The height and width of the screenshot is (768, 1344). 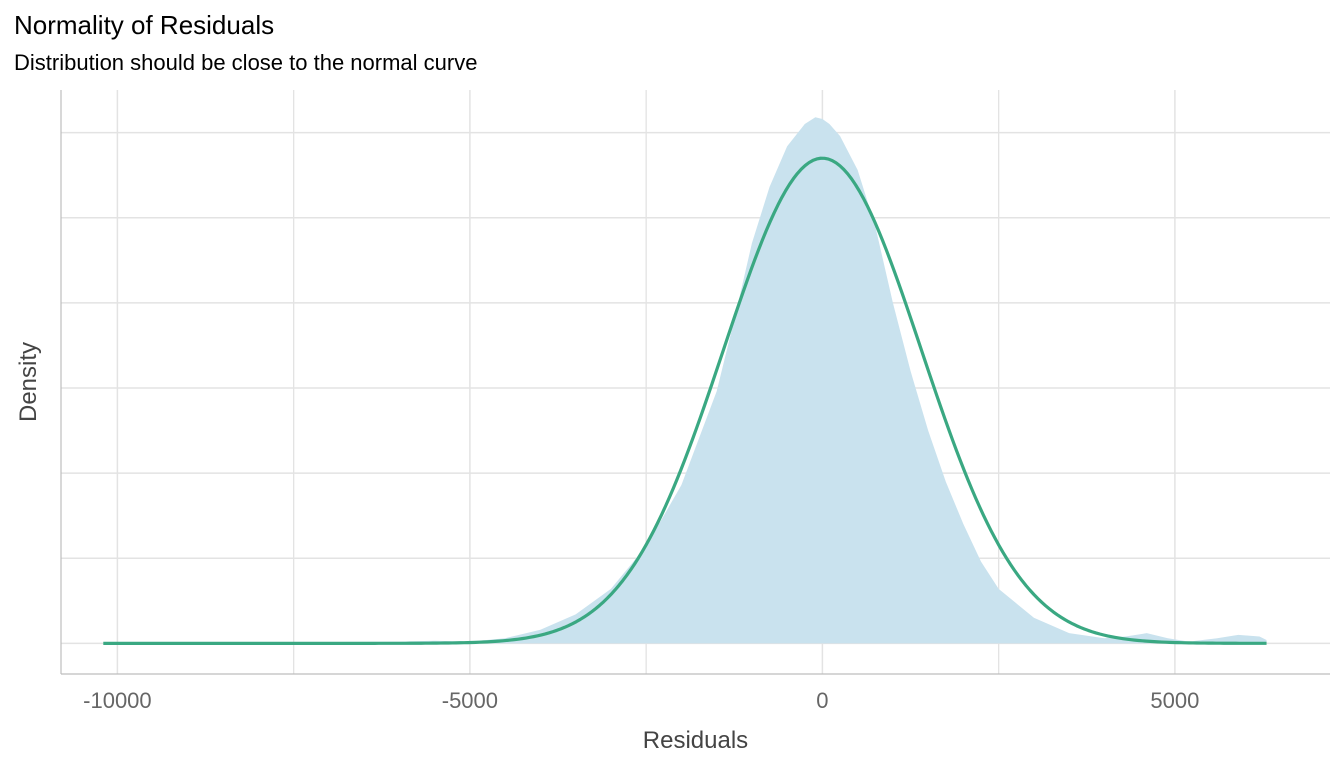 I want to click on x-tick-label: 0, so click(x=822, y=700).